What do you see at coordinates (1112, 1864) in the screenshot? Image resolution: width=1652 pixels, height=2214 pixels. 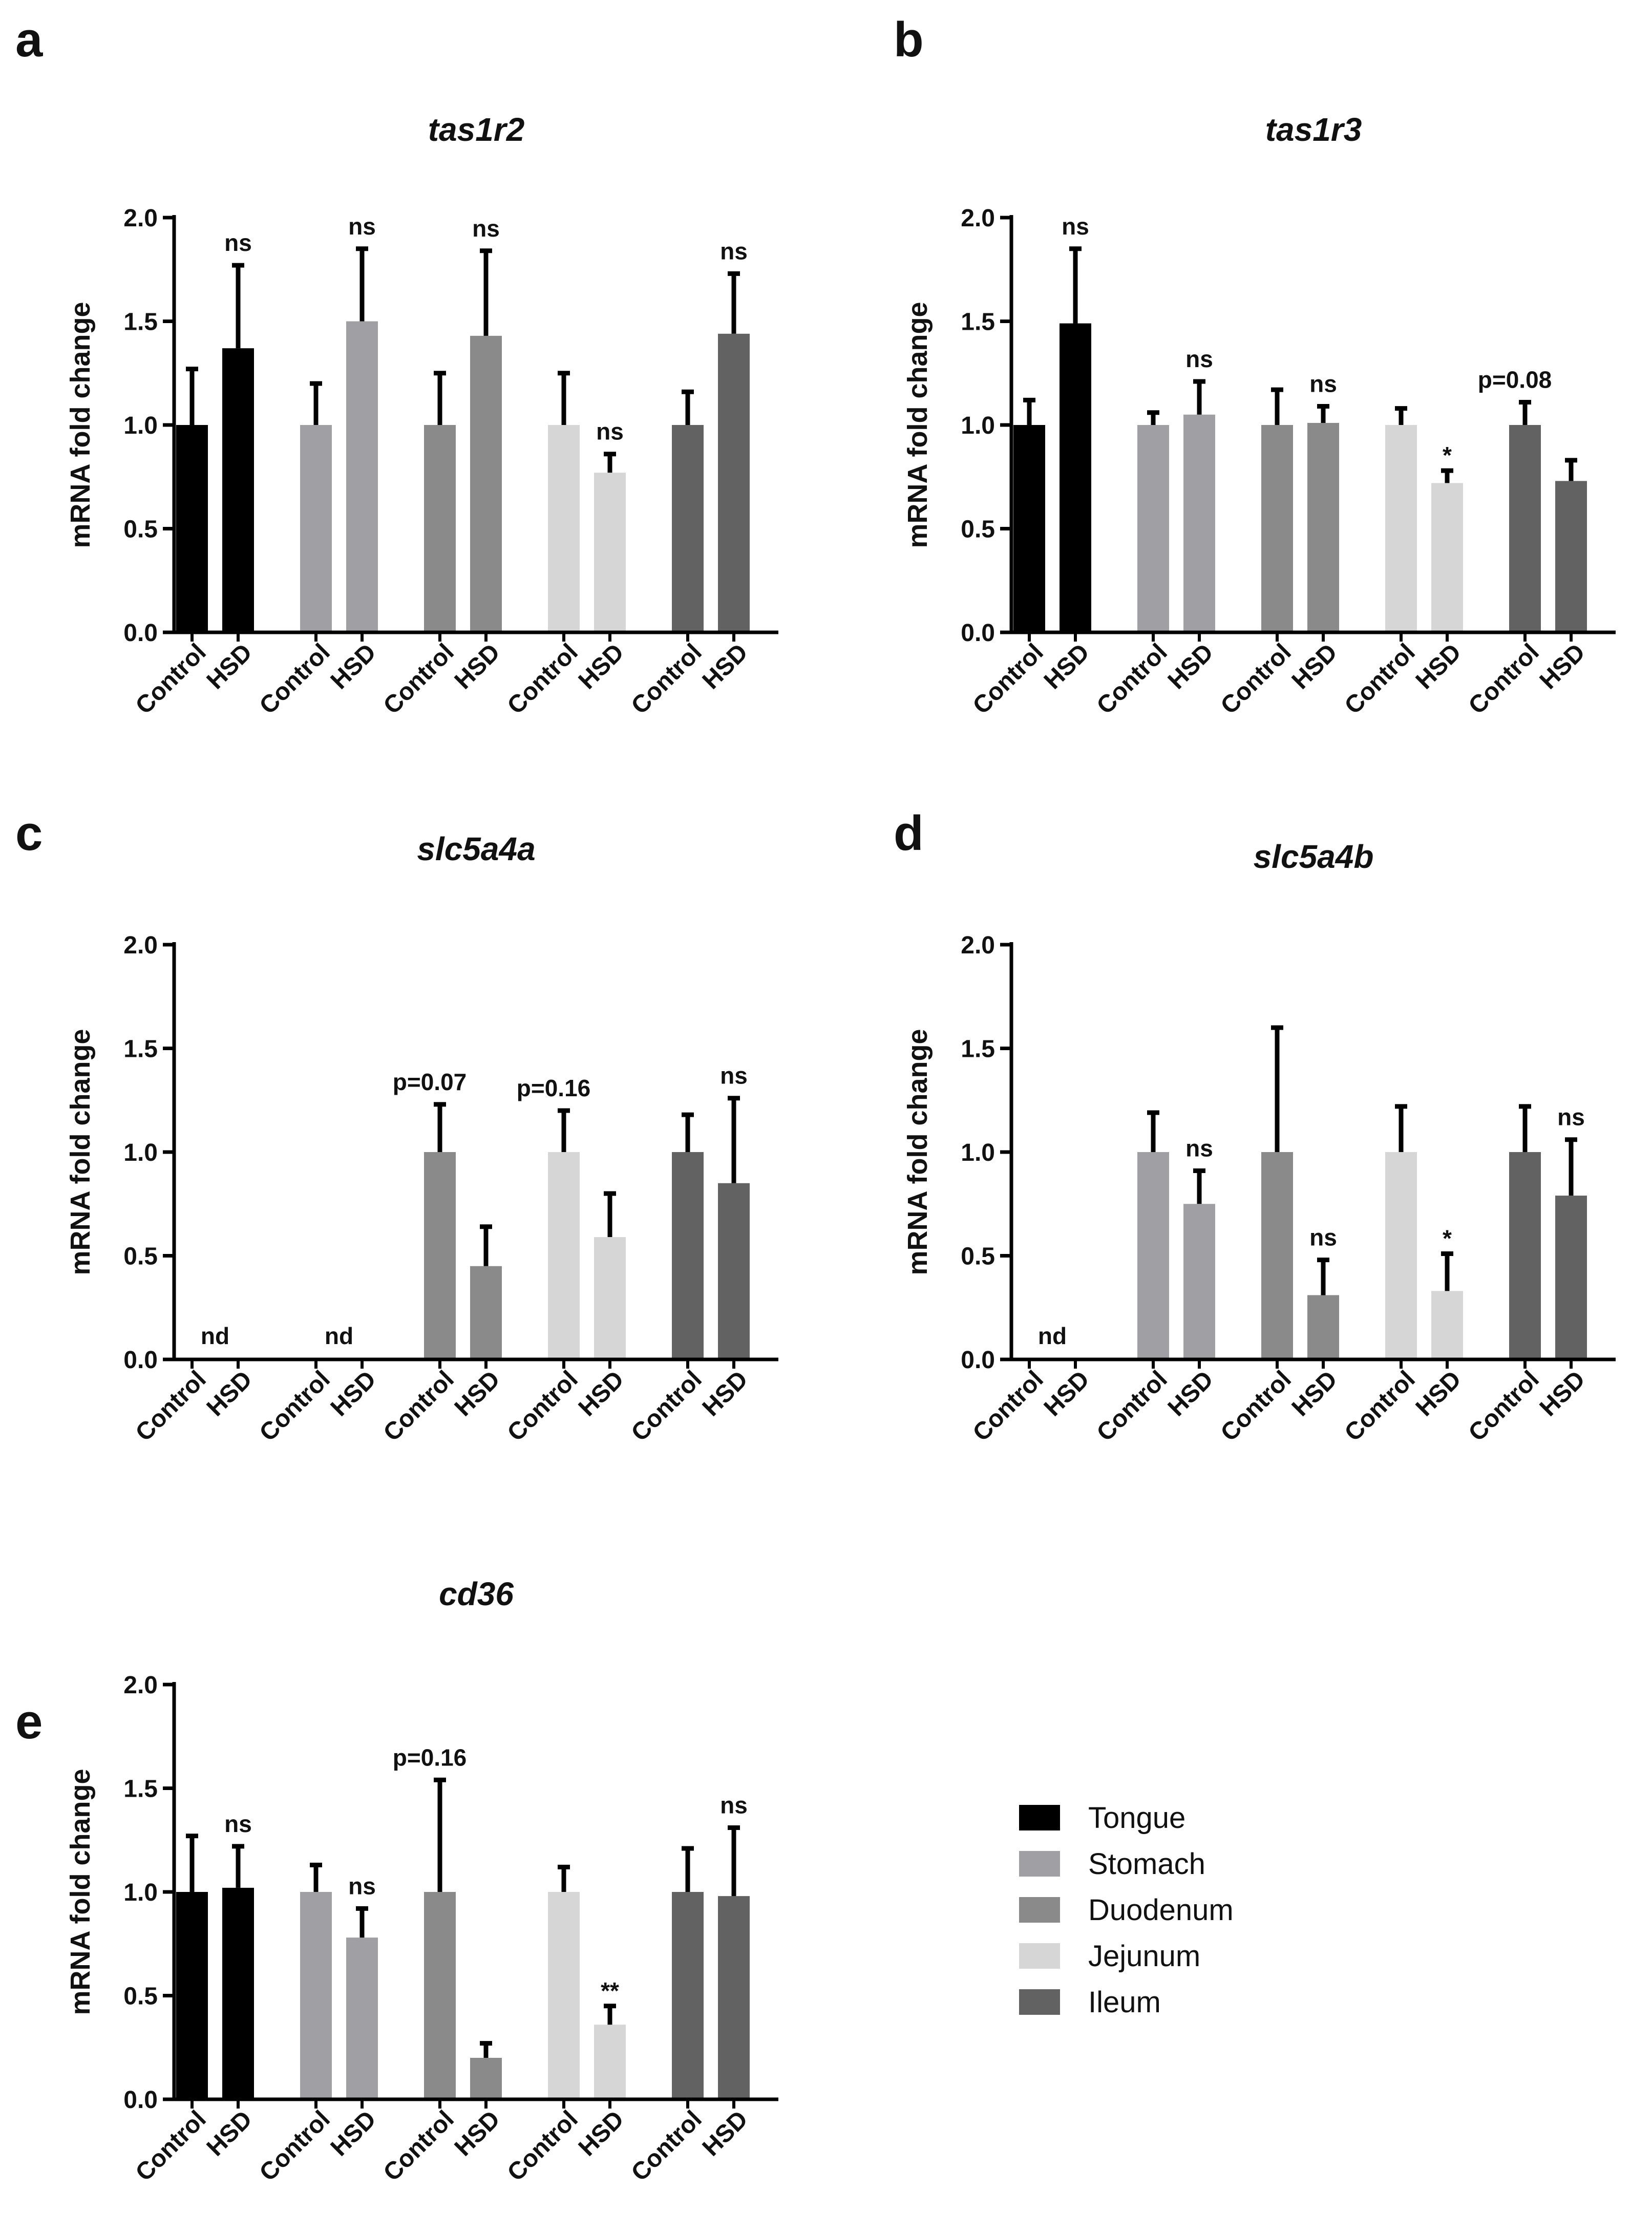 I see `legend-item-stomach: Stomach` at bounding box center [1112, 1864].